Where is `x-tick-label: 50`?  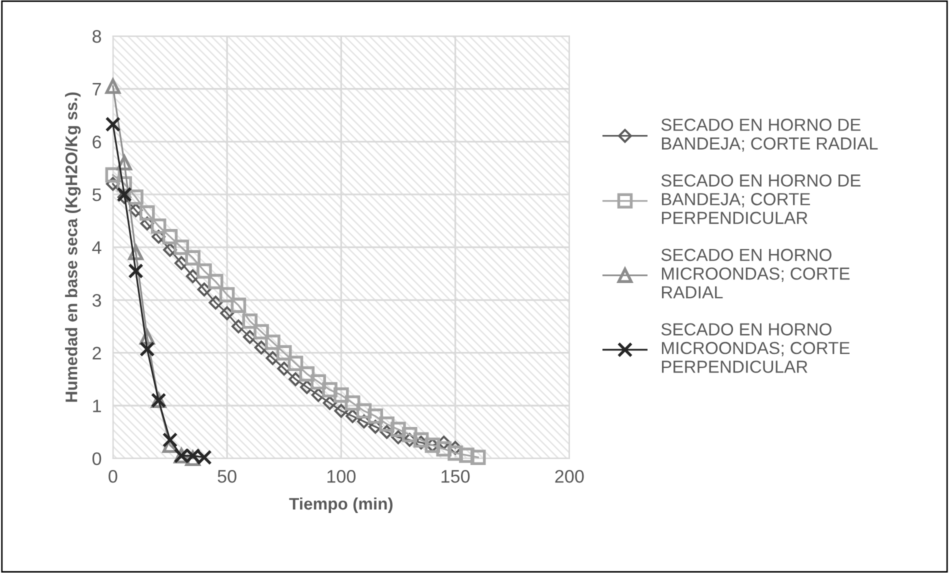
x-tick-label: 50 is located at coordinates (227, 476).